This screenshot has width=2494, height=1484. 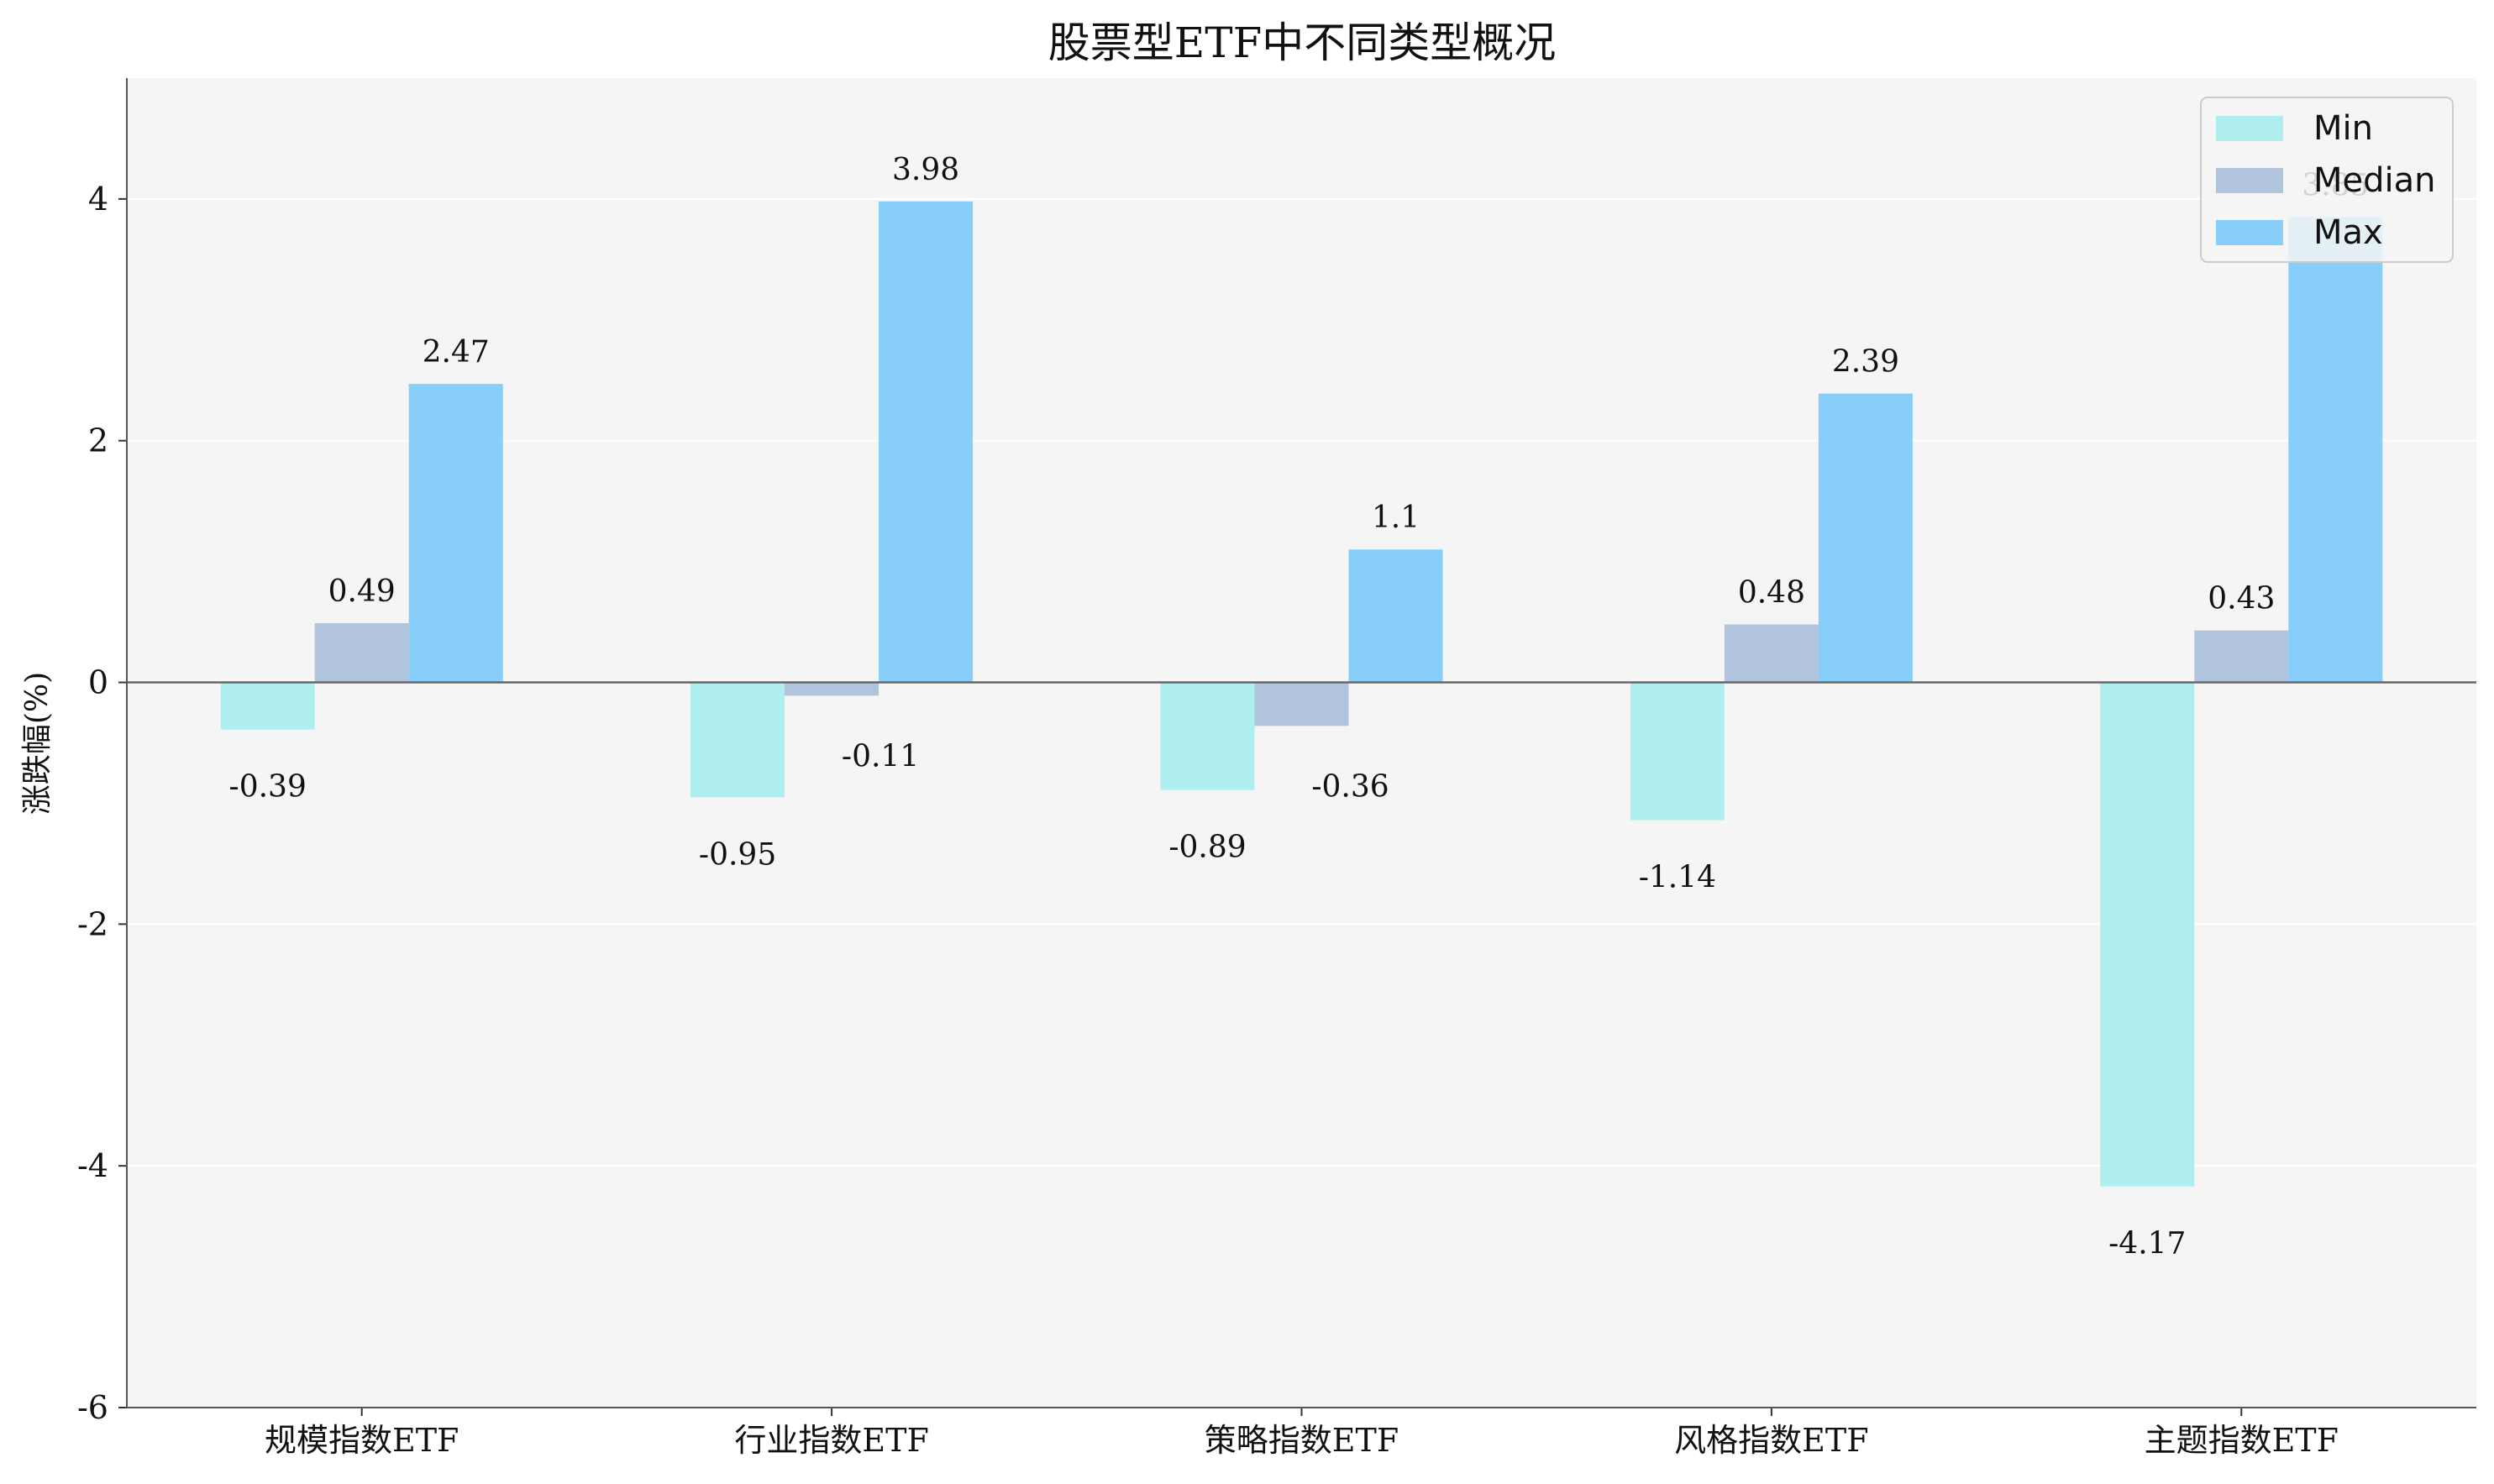 What do you see at coordinates (881, 756) in the screenshot?
I see `data-label: -0.11` at bounding box center [881, 756].